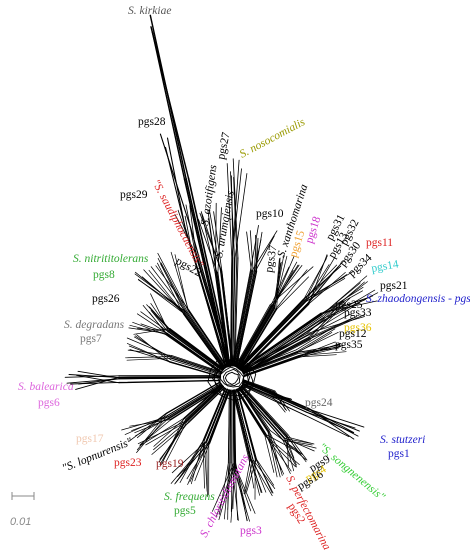  What do you see at coordinates (22, 510) in the screenshot?
I see `scale-bar: 0.01` at bounding box center [22, 510].